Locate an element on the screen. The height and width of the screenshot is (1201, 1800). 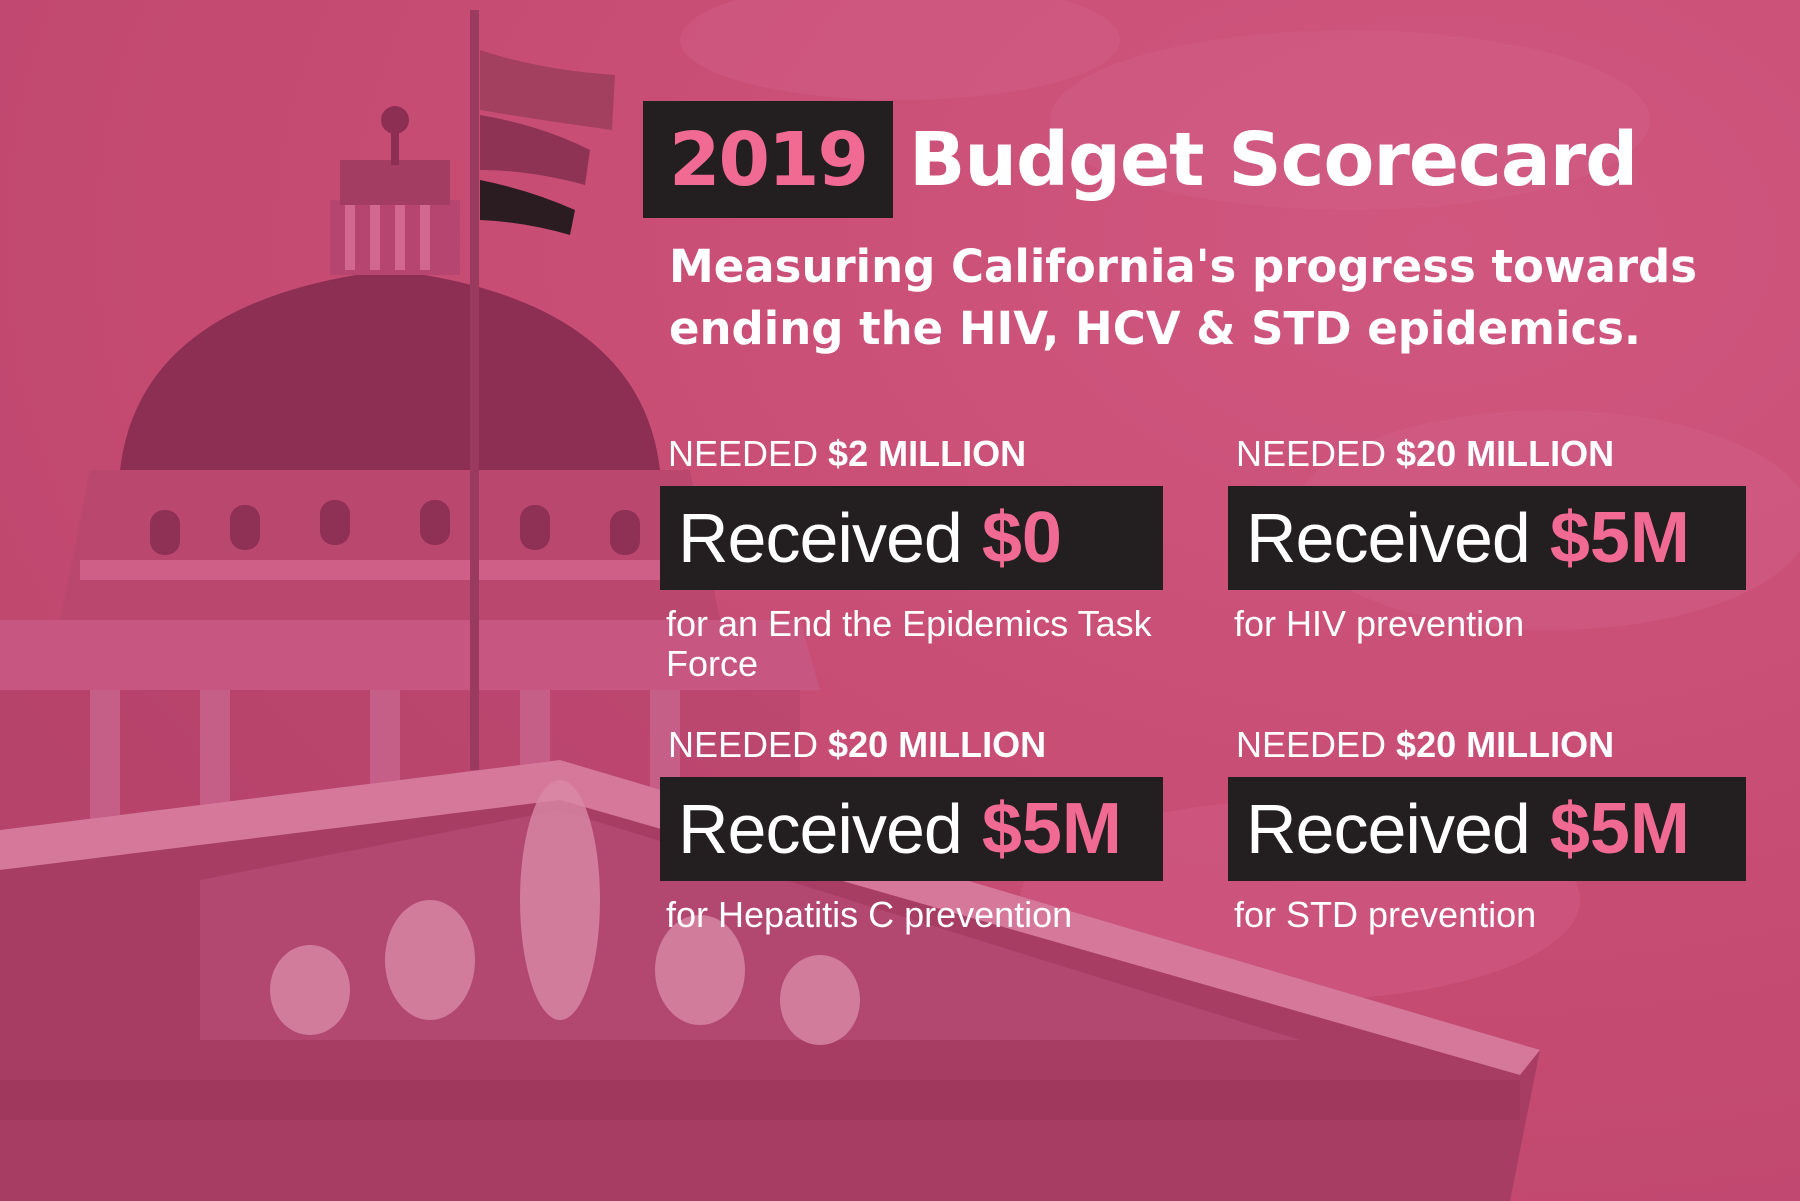
title-row: 2019 Budget Scorecard is located at coordinates (1140, 159).